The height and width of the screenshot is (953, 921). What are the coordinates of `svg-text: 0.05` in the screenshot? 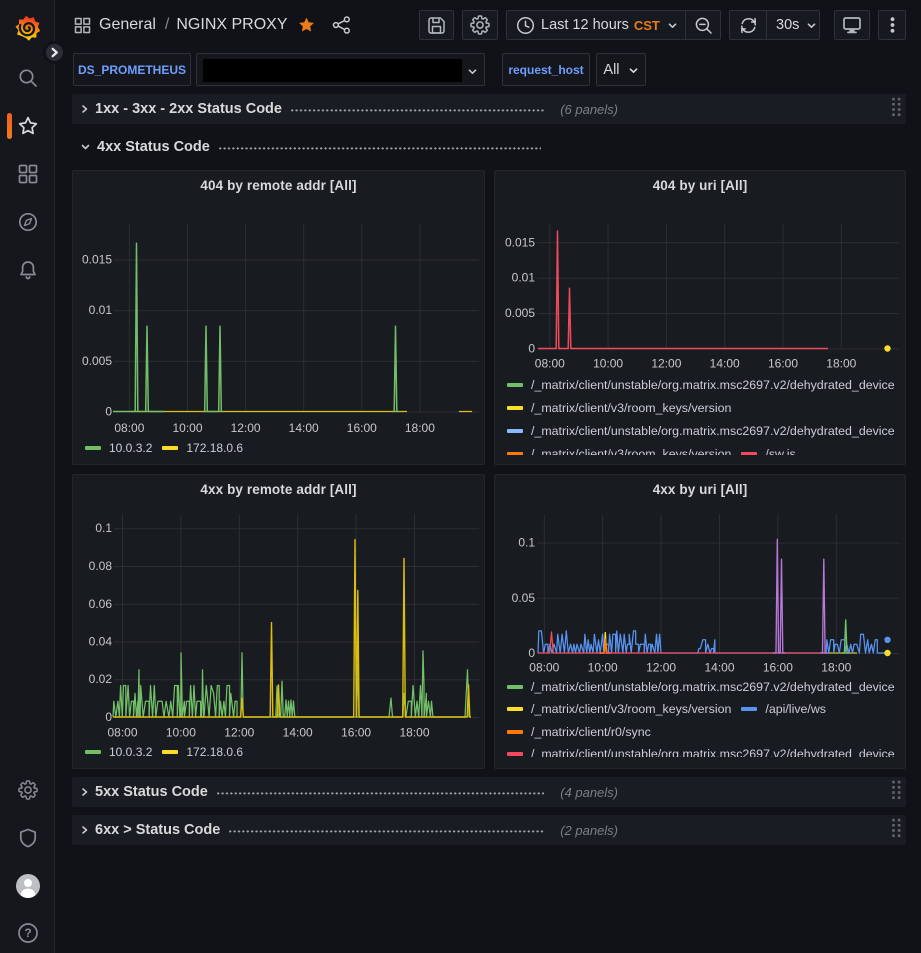 It's located at (524, 598).